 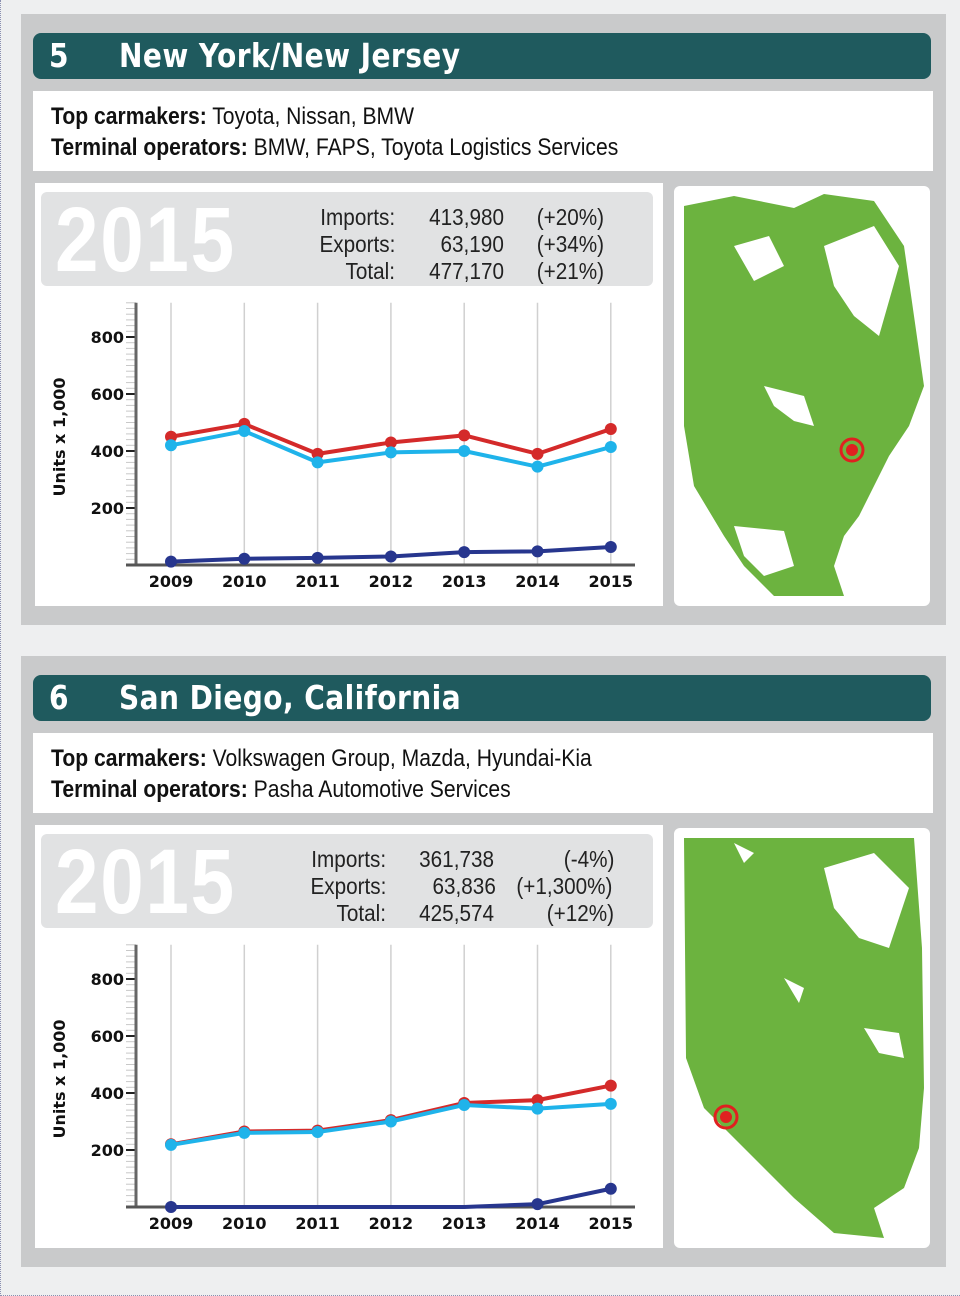 What do you see at coordinates (482, 56) in the screenshot?
I see `title-bar: 5 New York/New Jersey` at bounding box center [482, 56].